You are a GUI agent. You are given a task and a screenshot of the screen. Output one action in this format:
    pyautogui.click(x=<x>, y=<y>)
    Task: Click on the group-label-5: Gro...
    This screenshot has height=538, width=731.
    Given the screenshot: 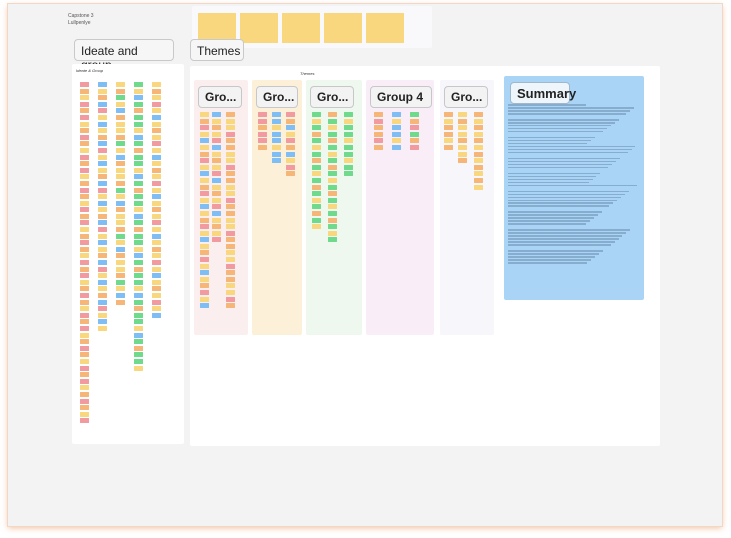 What is the action you would take?
    pyautogui.click(x=466, y=97)
    